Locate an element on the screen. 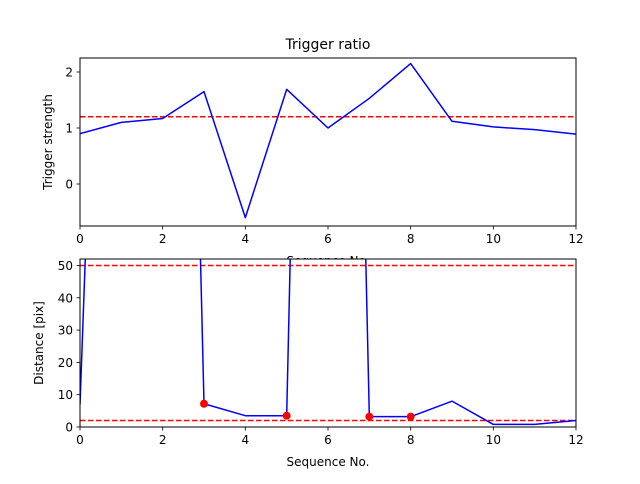  chart-title: Trigger ratio is located at coordinates (327, 45).